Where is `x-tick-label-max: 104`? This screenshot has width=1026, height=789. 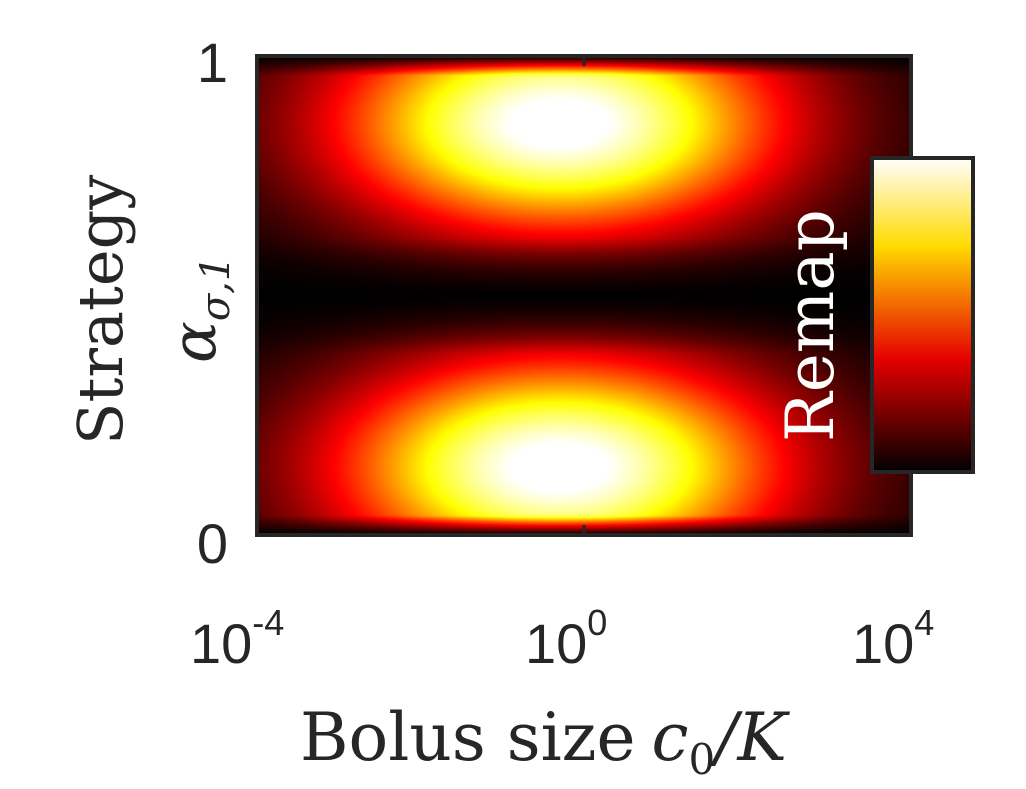
x-tick-label-max: 104 is located at coordinates (893, 638).